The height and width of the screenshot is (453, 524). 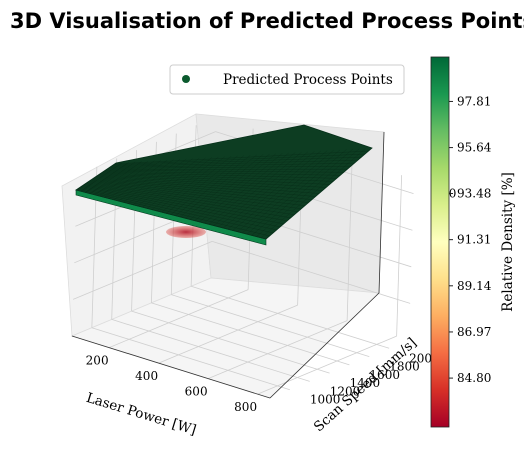 I want to click on legend-box, so click(x=287, y=79).